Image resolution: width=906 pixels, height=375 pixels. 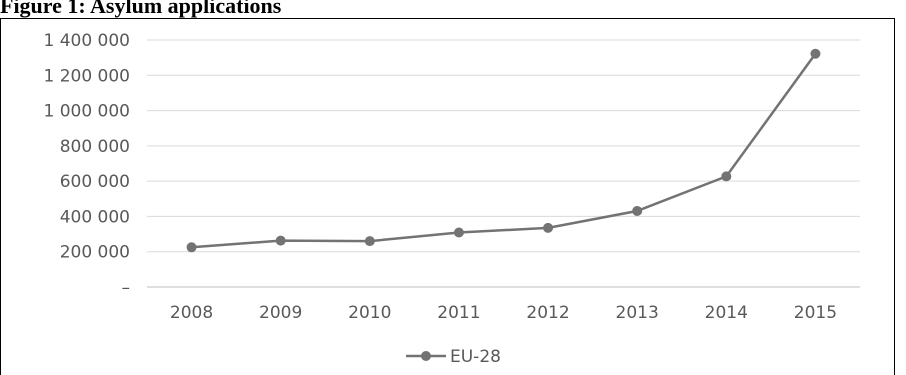 I want to click on y-tick-label: 1 200 000, so click(x=86, y=76).